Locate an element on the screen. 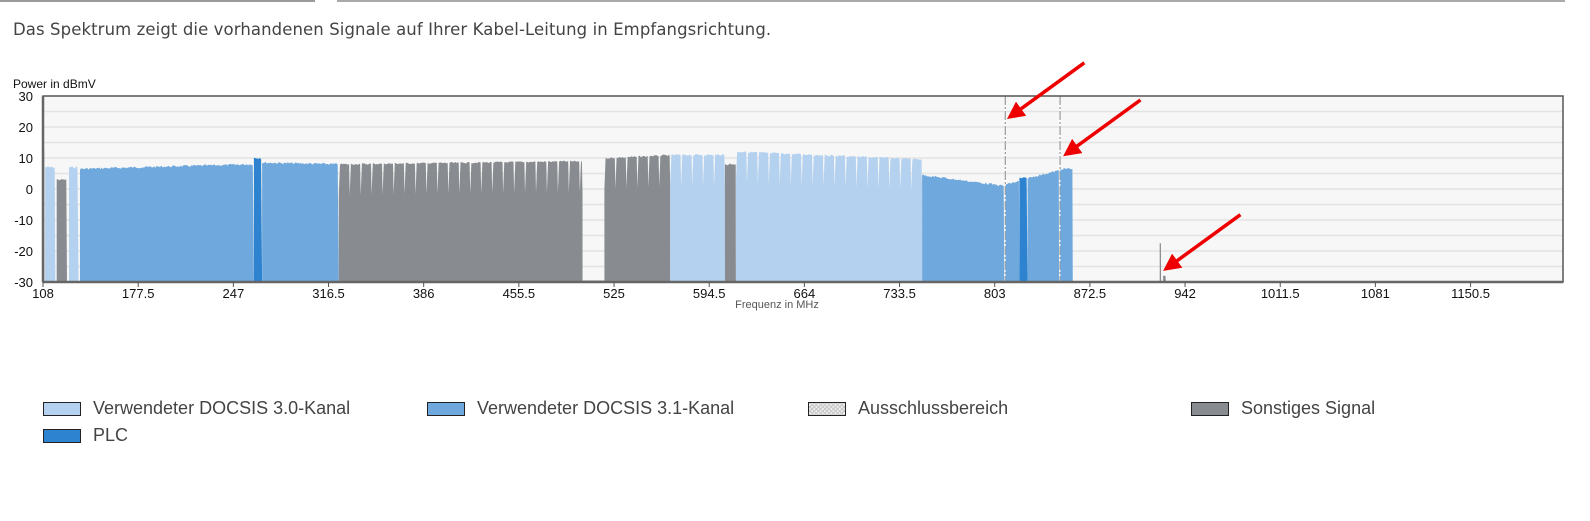 The width and height of the screenshot is (1590, 521). x-tick-label: 664 is located at coordinates (805, 293).